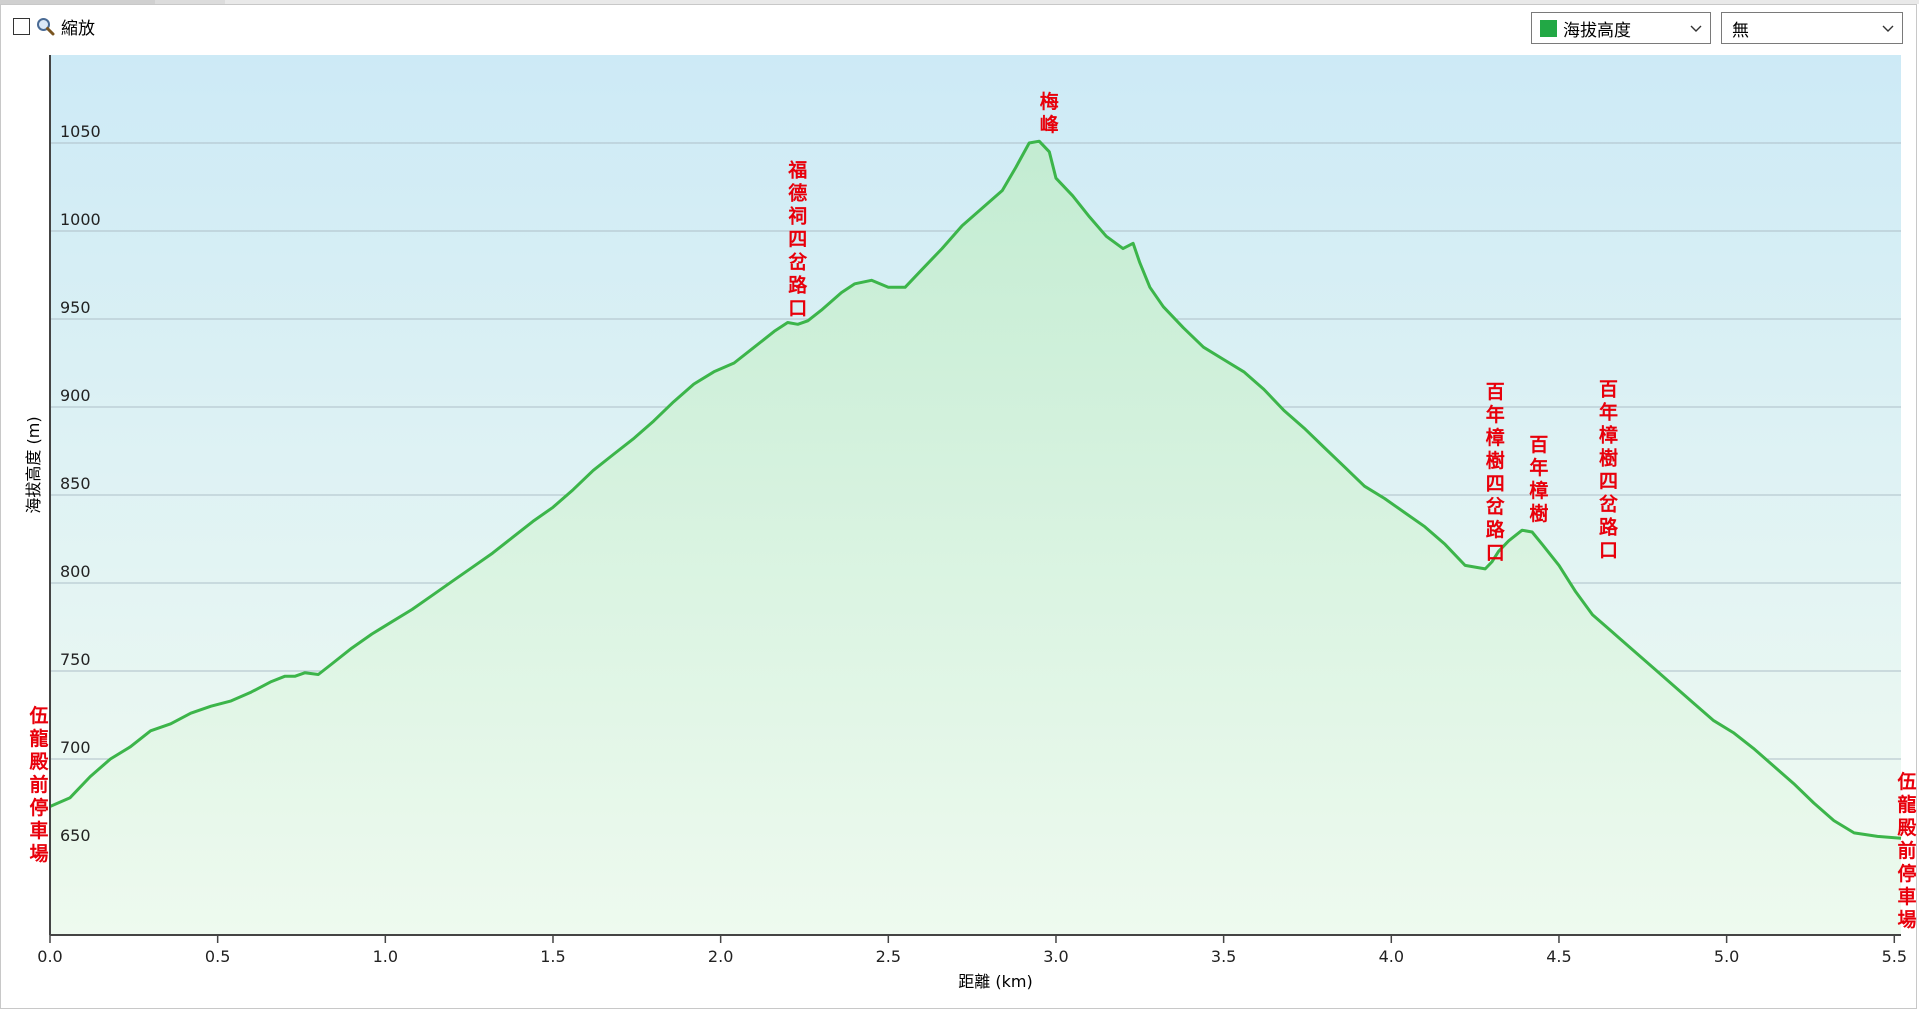  Describe the element at coordinates (552, 956) in the screenshot. I see `x-tick-label: 1.5` at that location.